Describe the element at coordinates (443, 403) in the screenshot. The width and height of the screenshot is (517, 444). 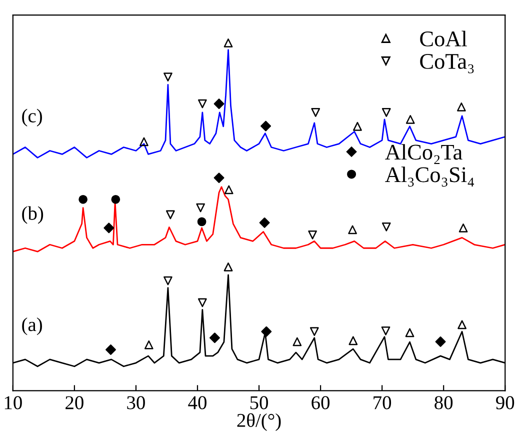
I see `x-tick-label: 80` at that location.